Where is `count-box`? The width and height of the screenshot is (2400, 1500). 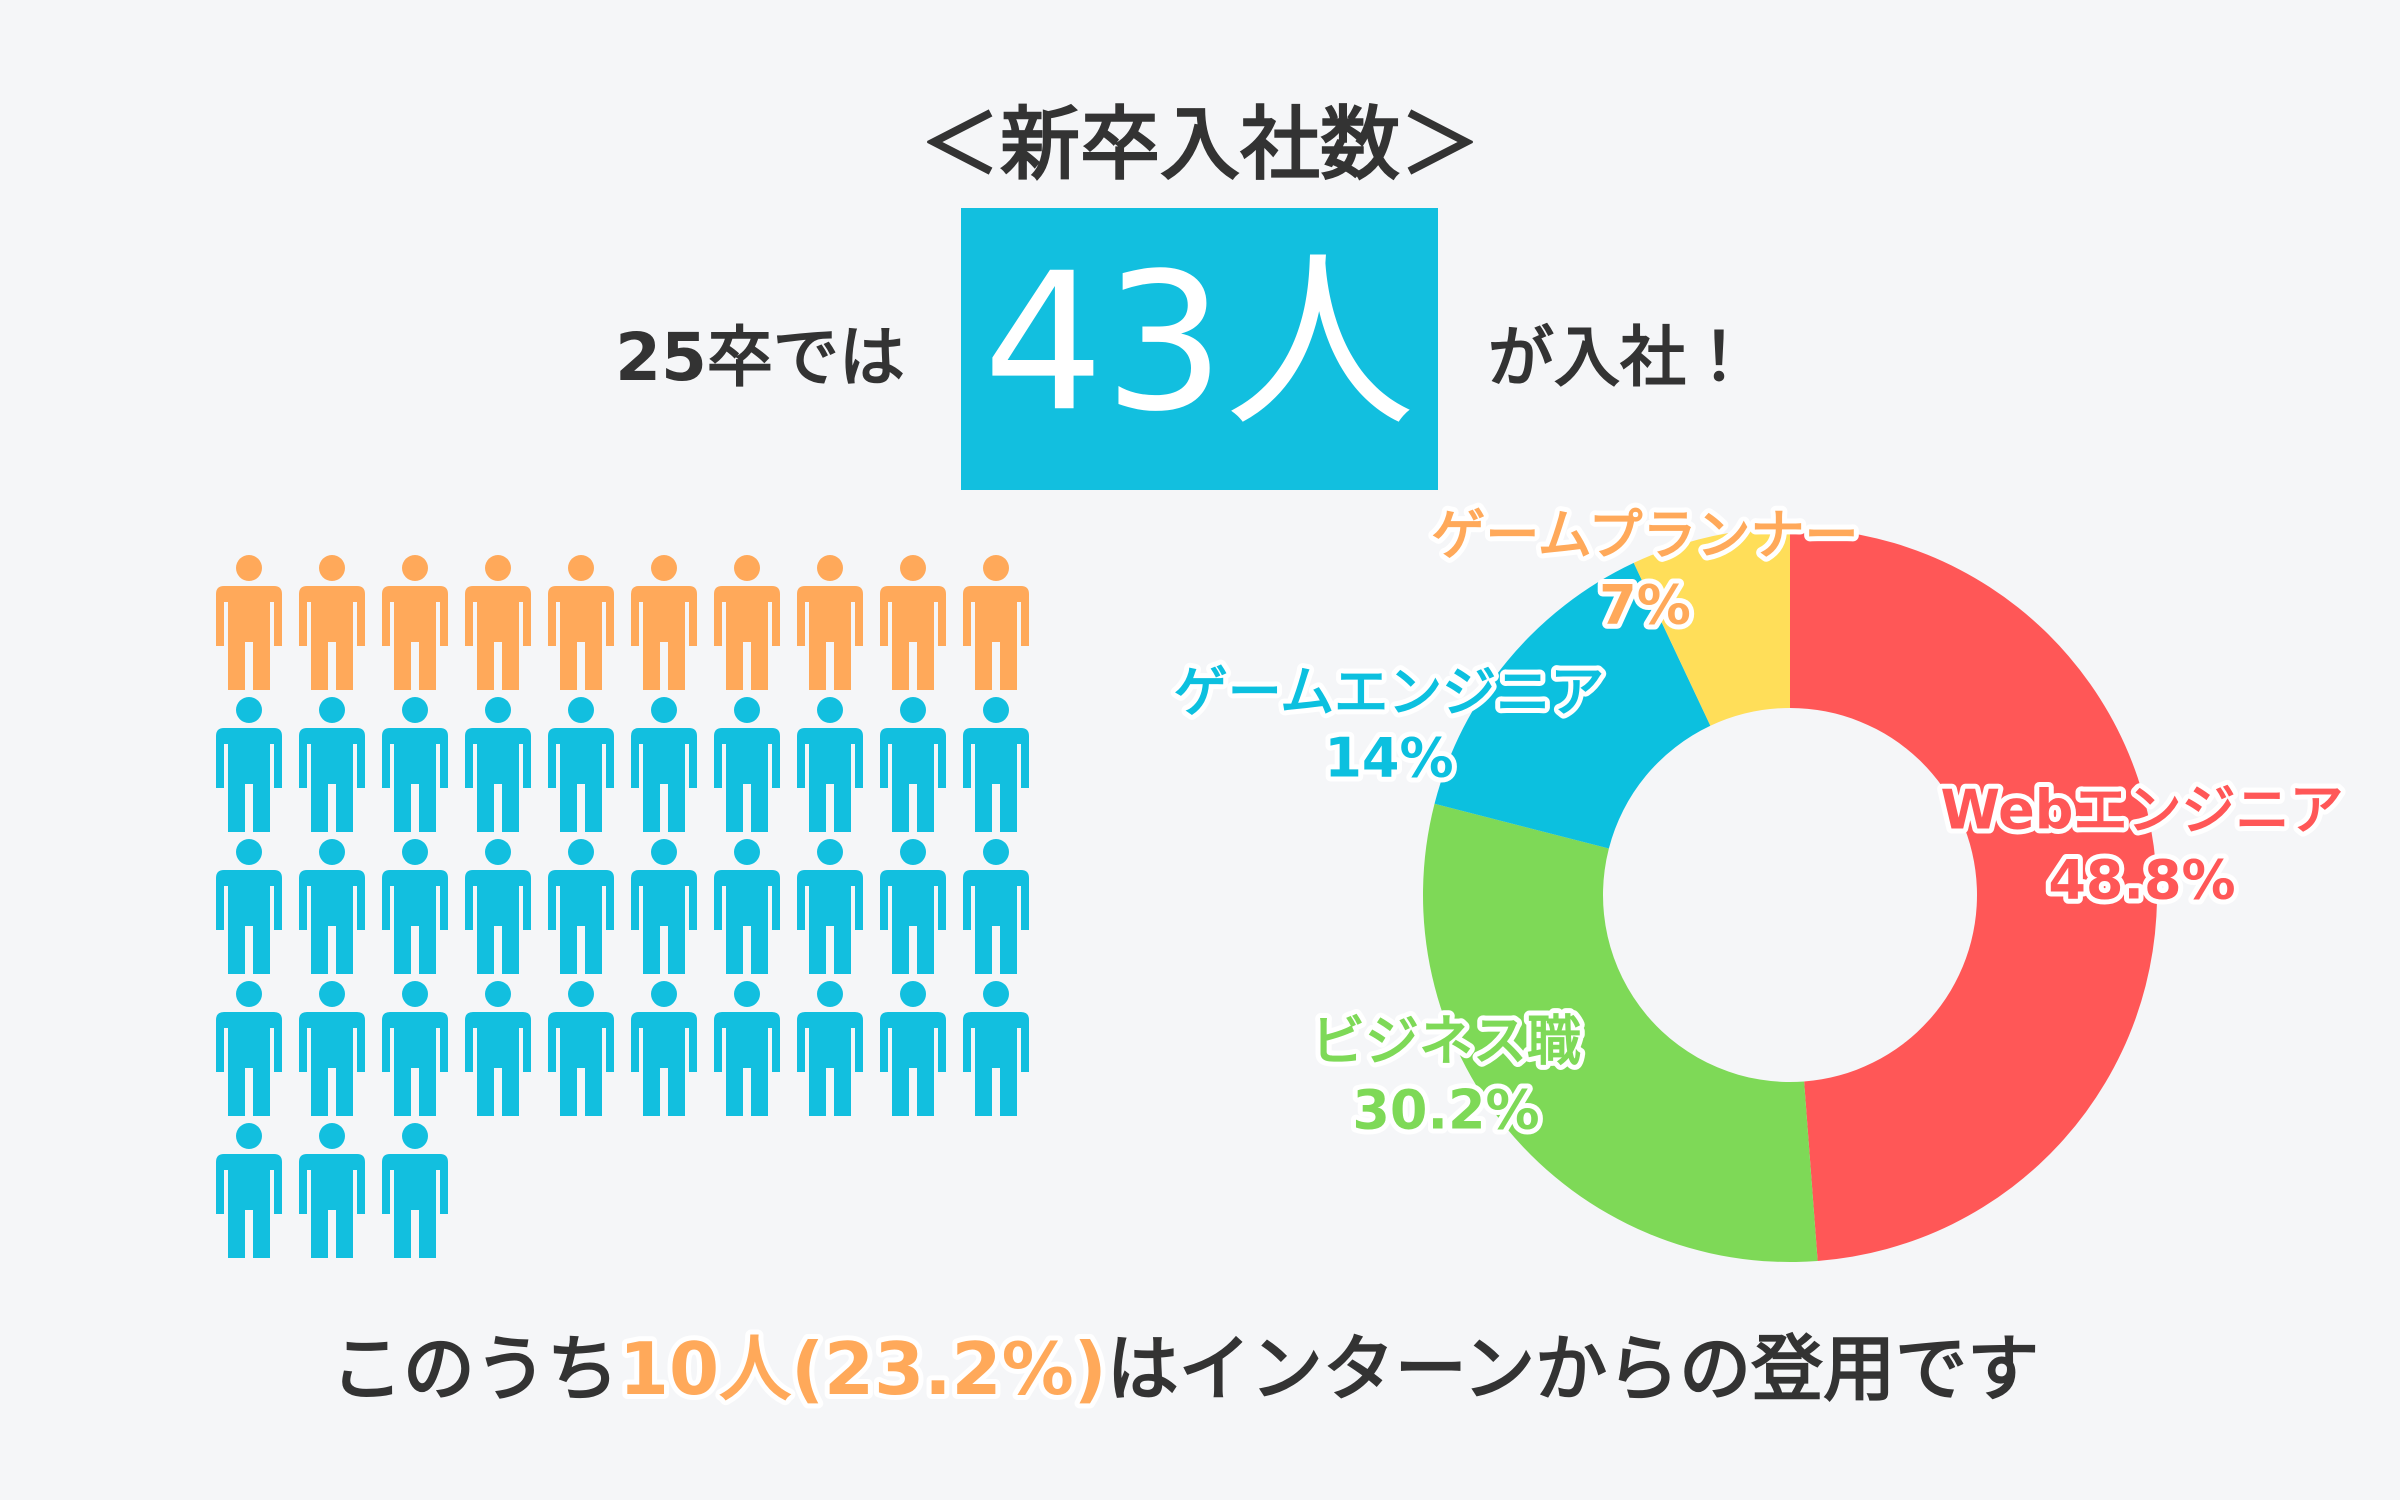
count-box is located at coordinates (1199, 349).